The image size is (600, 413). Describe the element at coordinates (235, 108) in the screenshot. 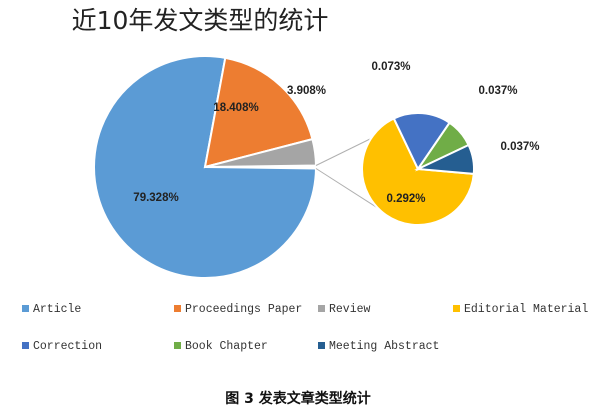

I see `data-label-proceedings-paper: 18.408%` at that location.